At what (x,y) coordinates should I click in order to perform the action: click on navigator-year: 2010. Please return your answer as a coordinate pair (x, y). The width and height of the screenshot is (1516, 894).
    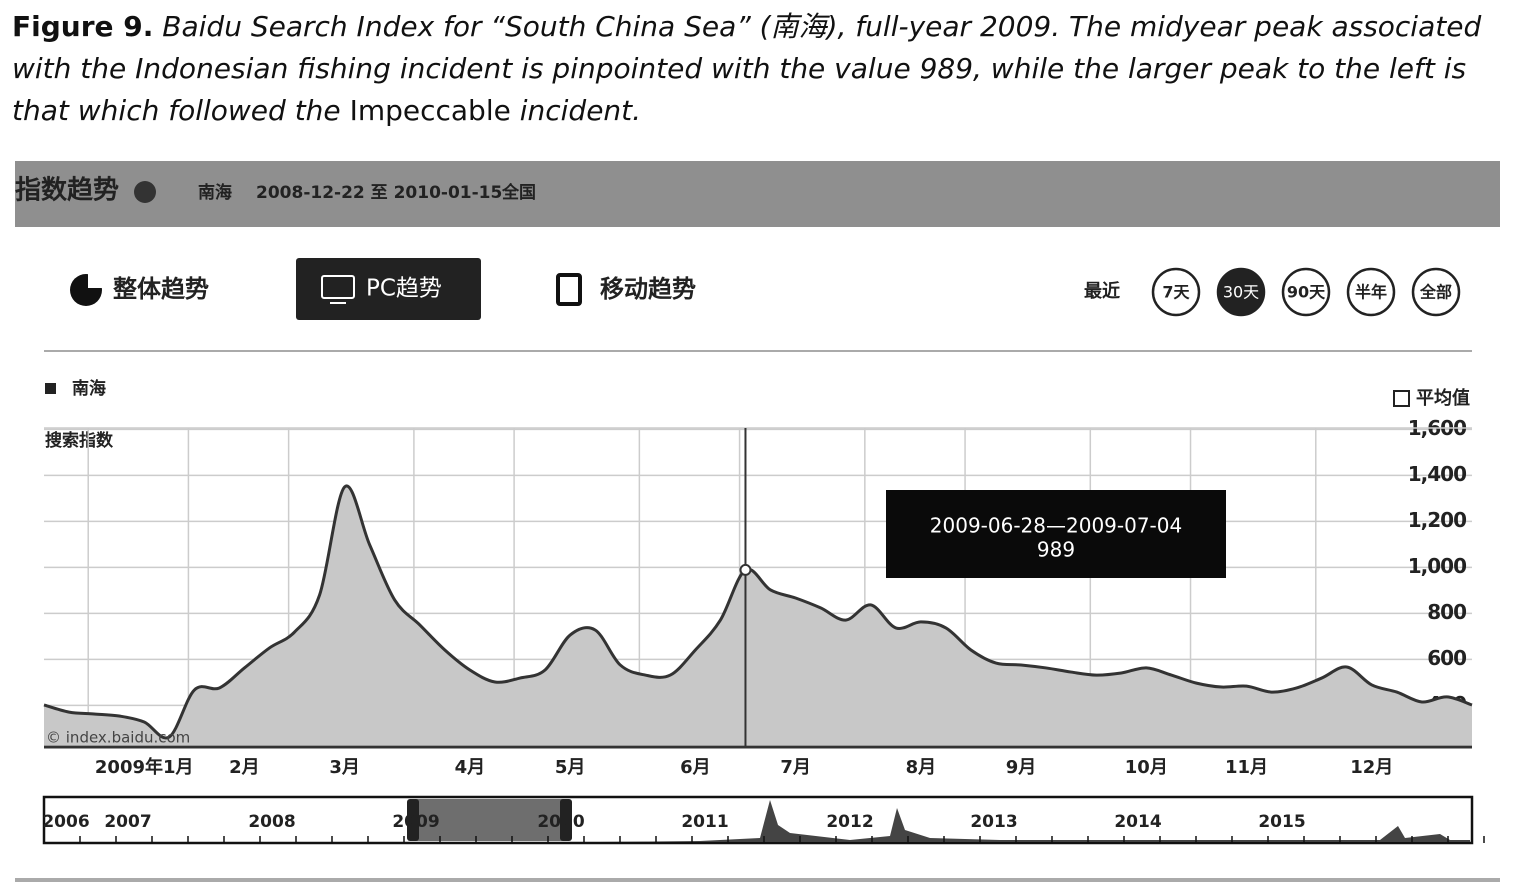
    Looking at the image, I should click on (560, 822).